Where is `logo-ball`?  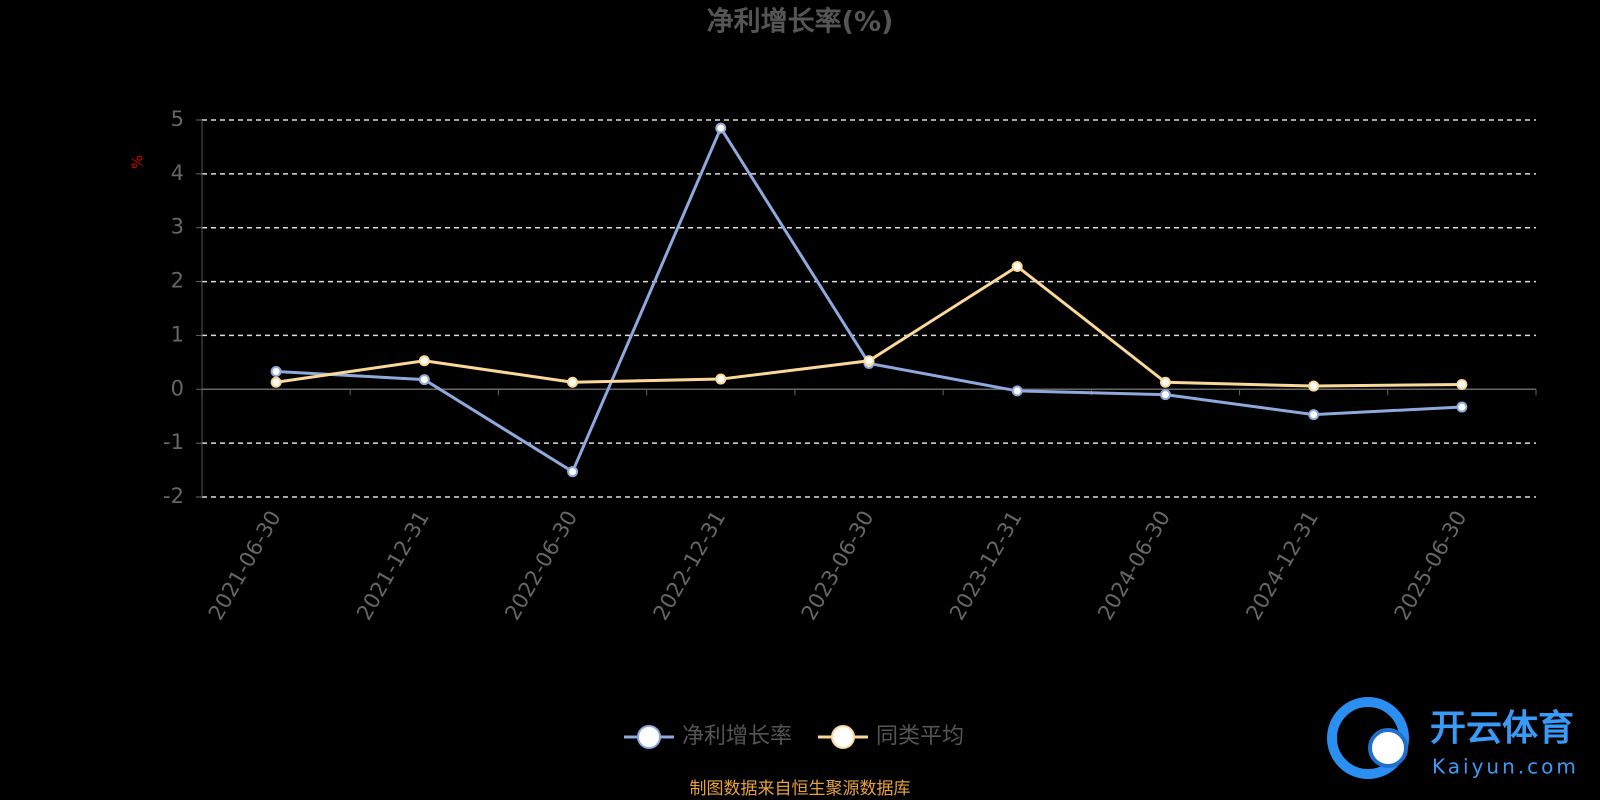 logo-ball is located at coordinates (1388, 748).